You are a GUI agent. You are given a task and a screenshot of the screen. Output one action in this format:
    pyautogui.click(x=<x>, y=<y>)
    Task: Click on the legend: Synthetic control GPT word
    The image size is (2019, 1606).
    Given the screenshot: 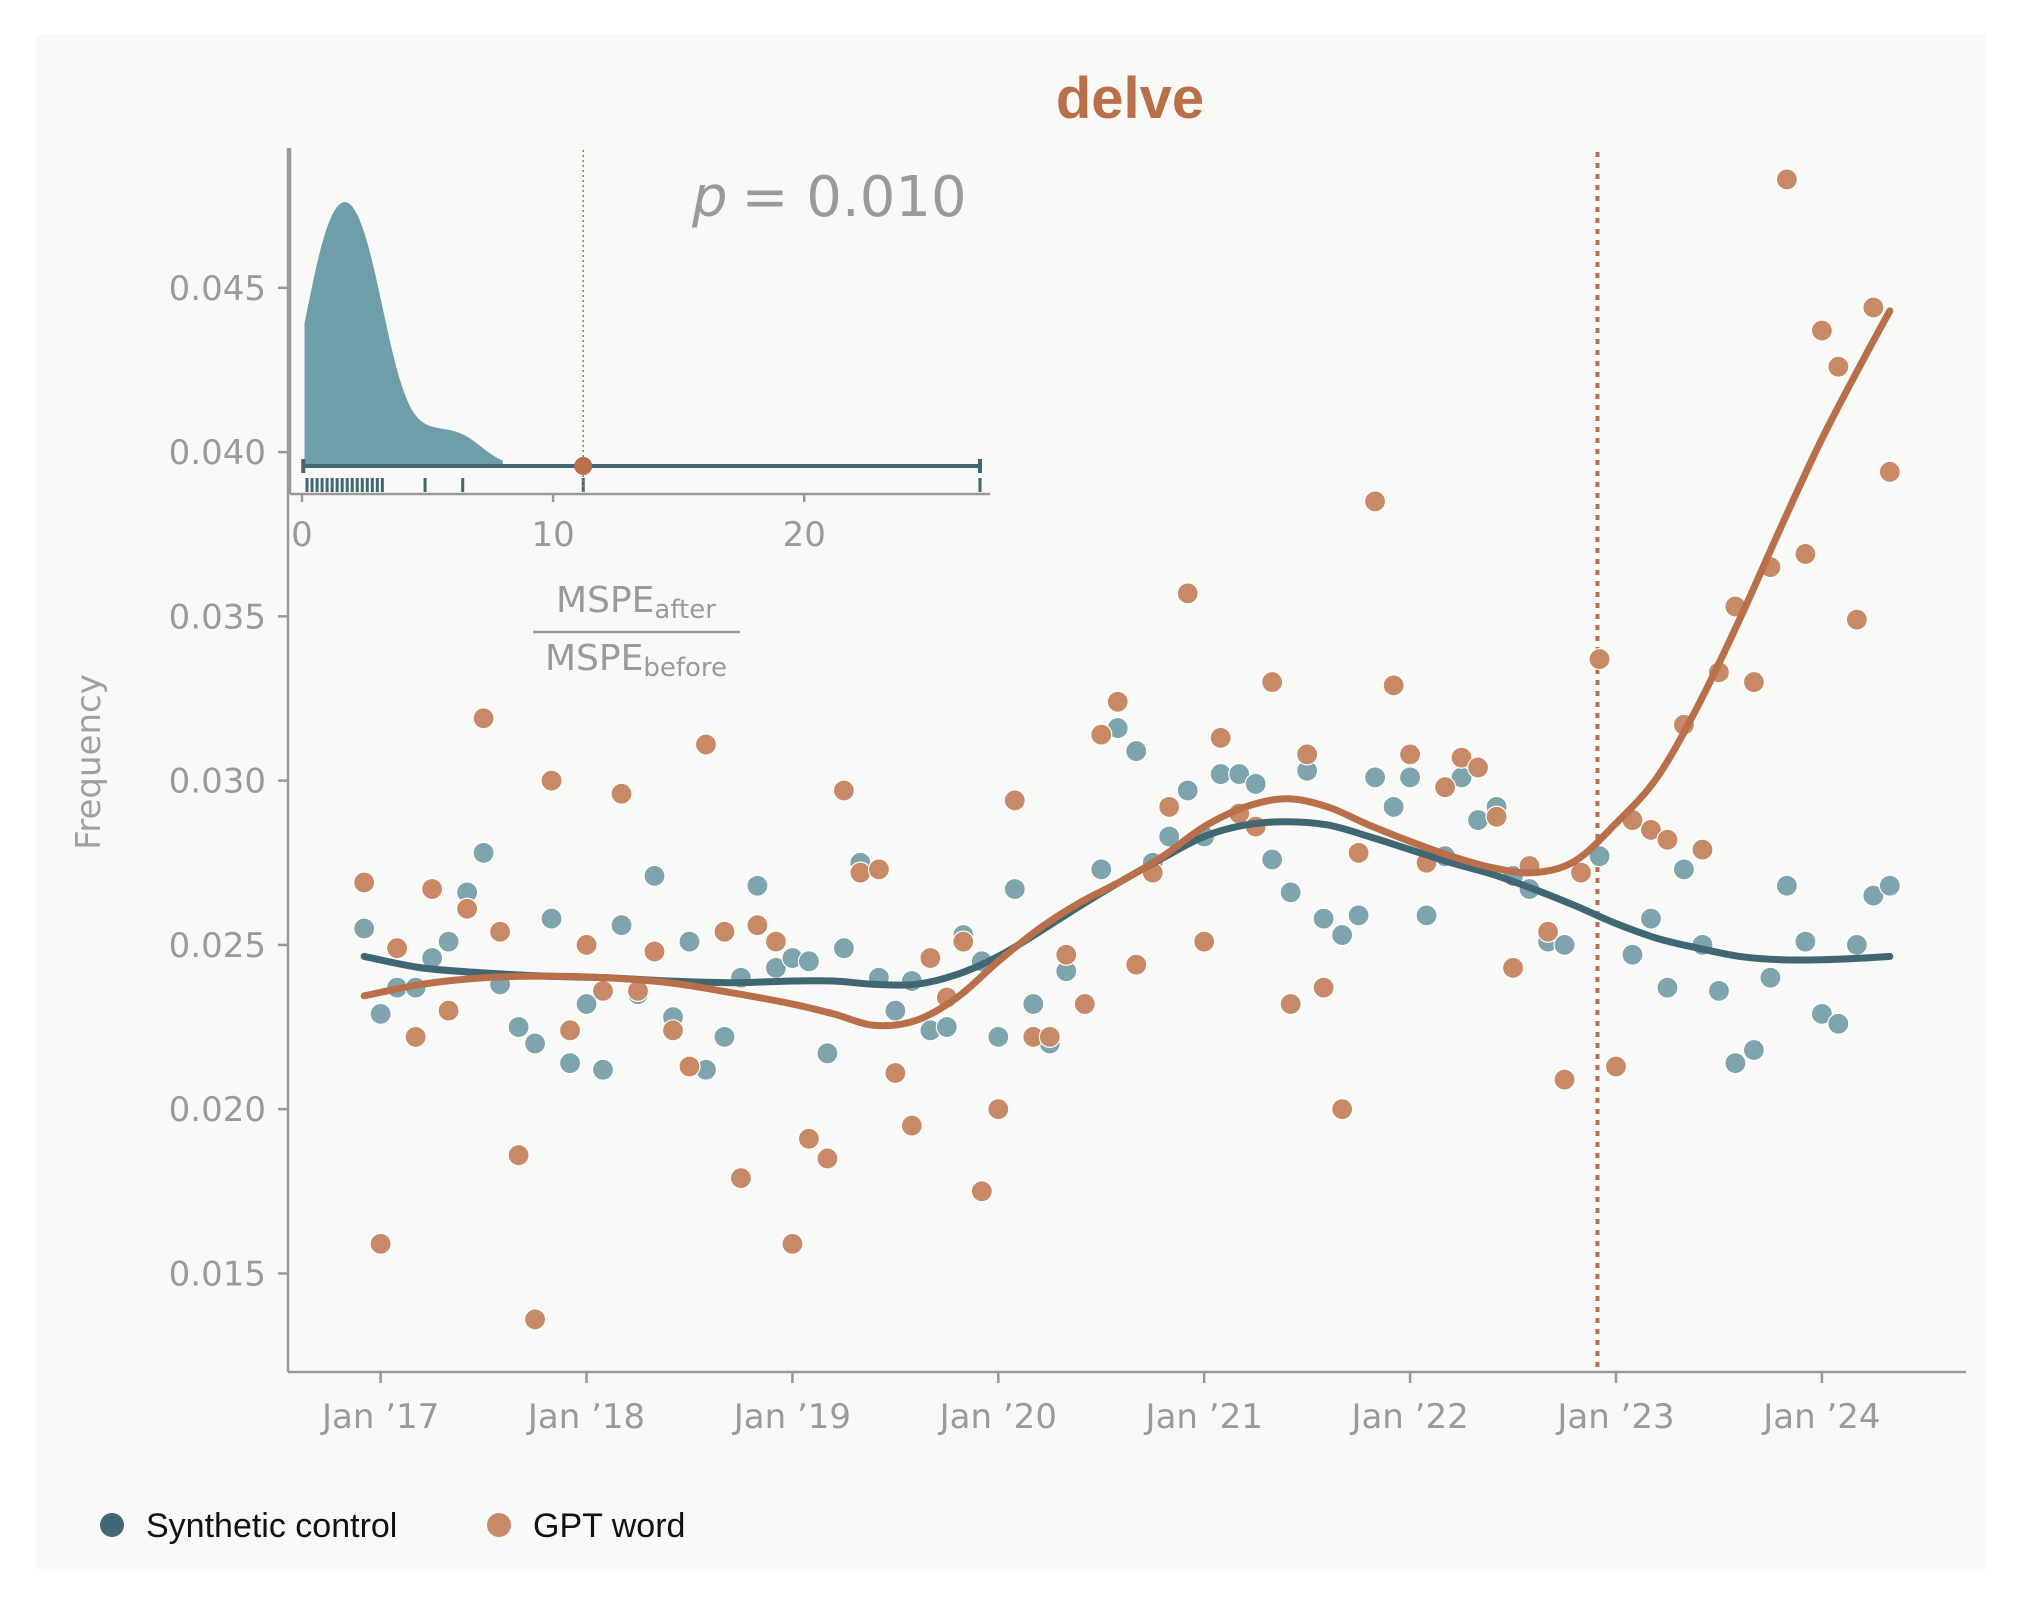 What is the action you would take?
    pyautogui.click(x=392, y=1526)
    